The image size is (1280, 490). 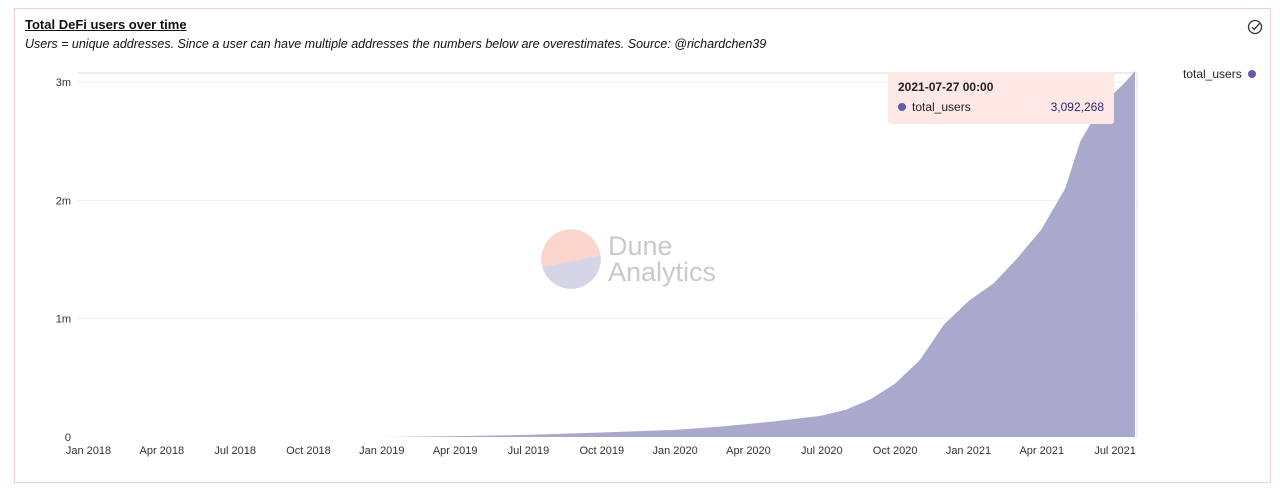 What do you see at coordinates (1251, 74) in the screenshot?
I see `legend-dot` at bounding box center [1251, 74].